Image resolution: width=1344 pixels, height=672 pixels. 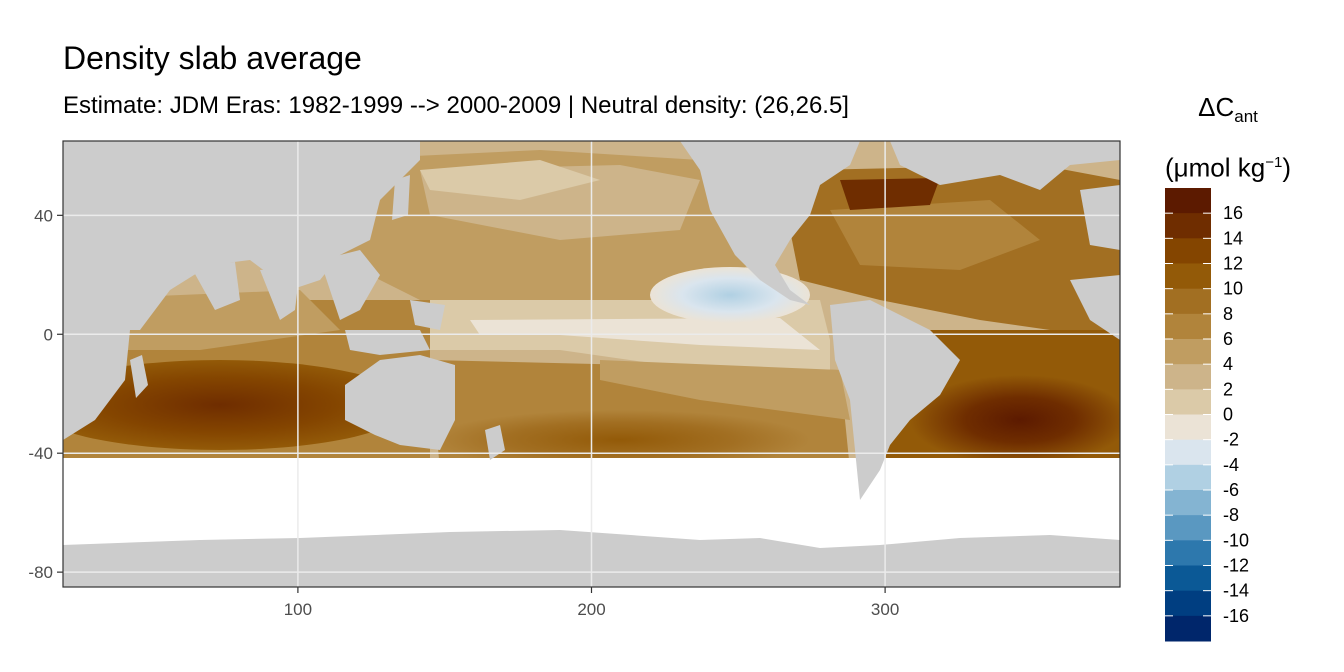 I want to click on colorbar-label: -16, so click(x=1236, y=616).